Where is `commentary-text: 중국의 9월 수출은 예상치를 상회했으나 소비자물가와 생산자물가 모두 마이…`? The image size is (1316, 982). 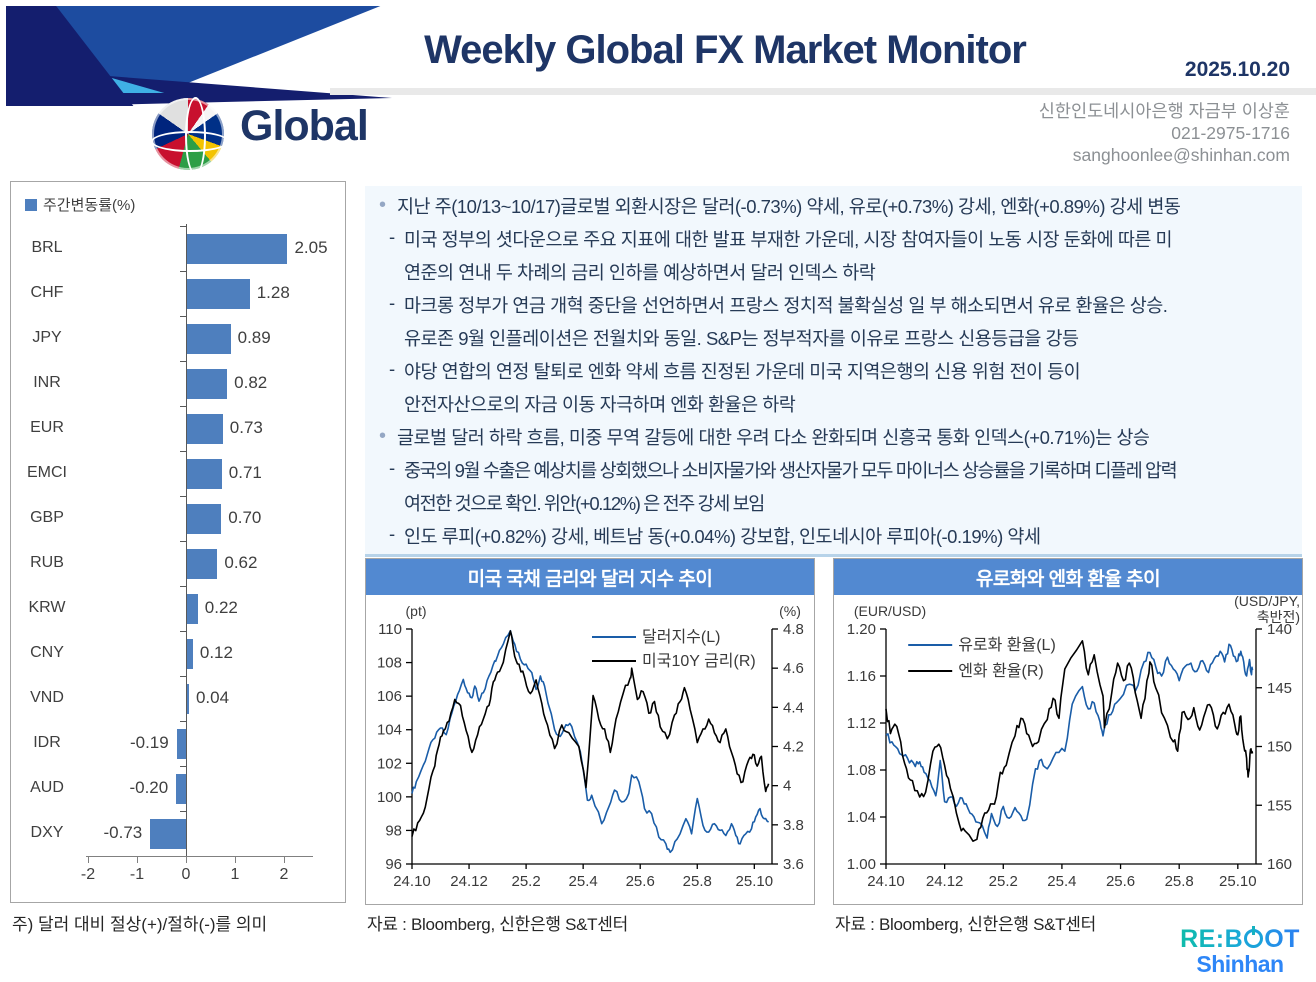
commentary-text: 중국의 9월 수출은 예상치를 상회했으나 소비자물가와 생산자물가 모두 마이… is located at coordinates (791, 470).